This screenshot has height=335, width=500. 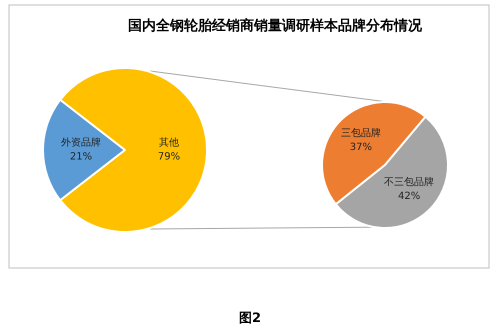 What do you see at coordinates (169, 157) in the screenshot?
I see `data-label: 79%` at bounding box center [169, 157].